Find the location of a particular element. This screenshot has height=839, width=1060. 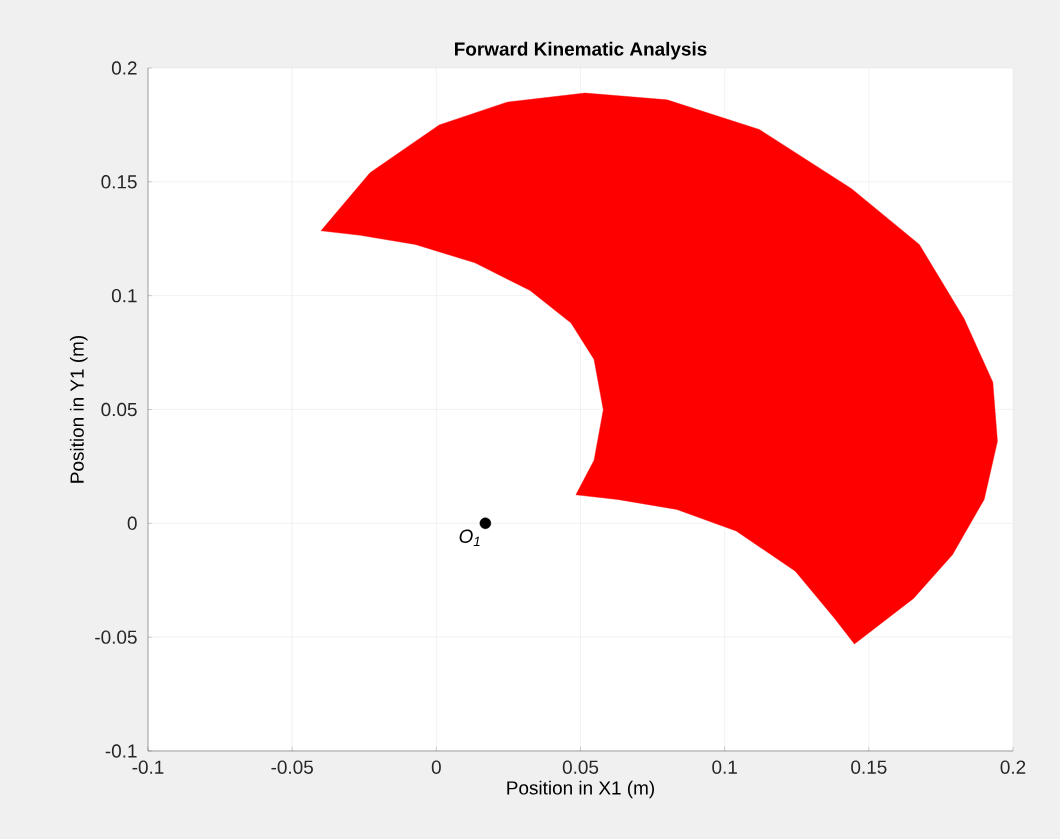

x-tick-label: 0.15 is located at coordinates (869, 767).